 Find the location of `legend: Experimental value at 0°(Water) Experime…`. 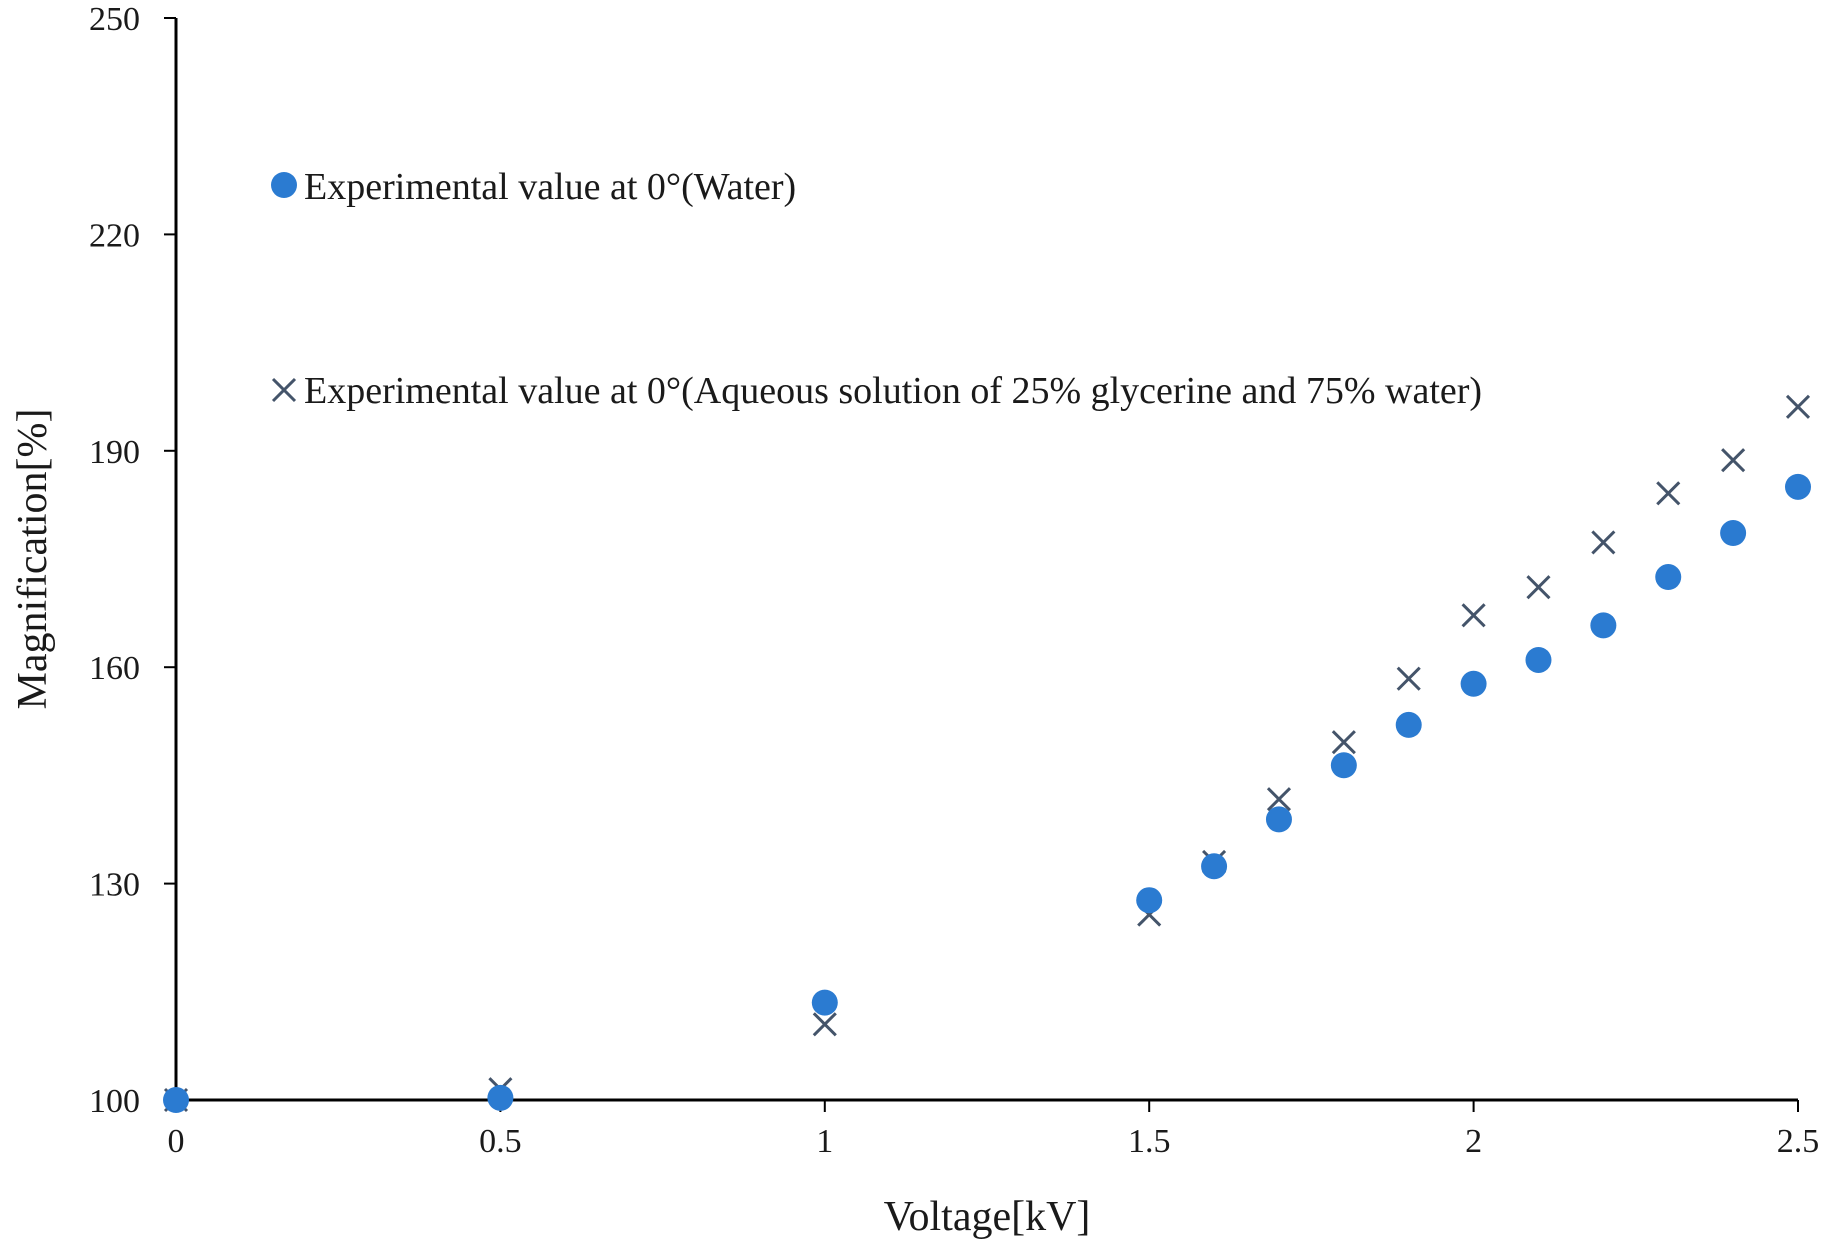

legend: Experimental value at 0°(Water) Experime… is located at coordinates (876, 289).